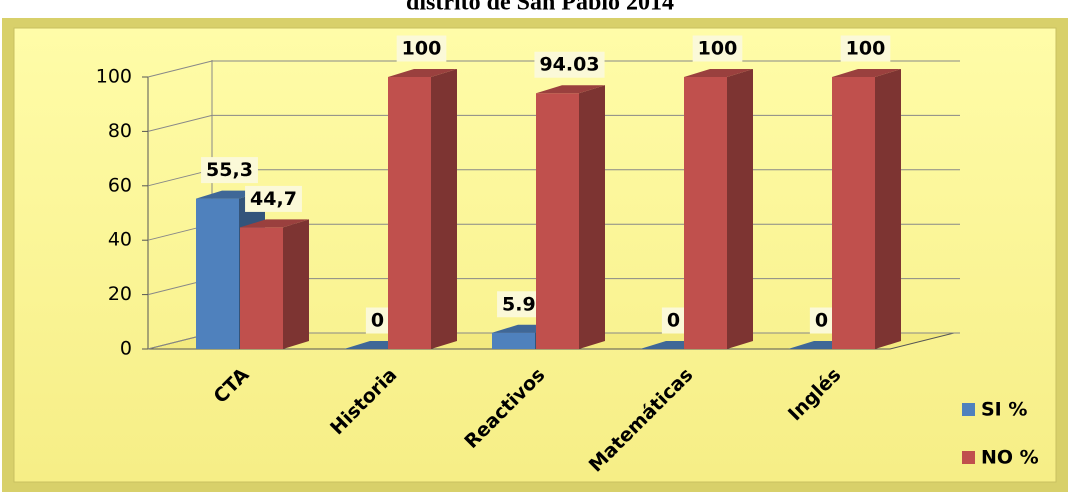 This screenshot has height=494, width=1071. I want to click on y-tick-label: 80, so click(120, 131).